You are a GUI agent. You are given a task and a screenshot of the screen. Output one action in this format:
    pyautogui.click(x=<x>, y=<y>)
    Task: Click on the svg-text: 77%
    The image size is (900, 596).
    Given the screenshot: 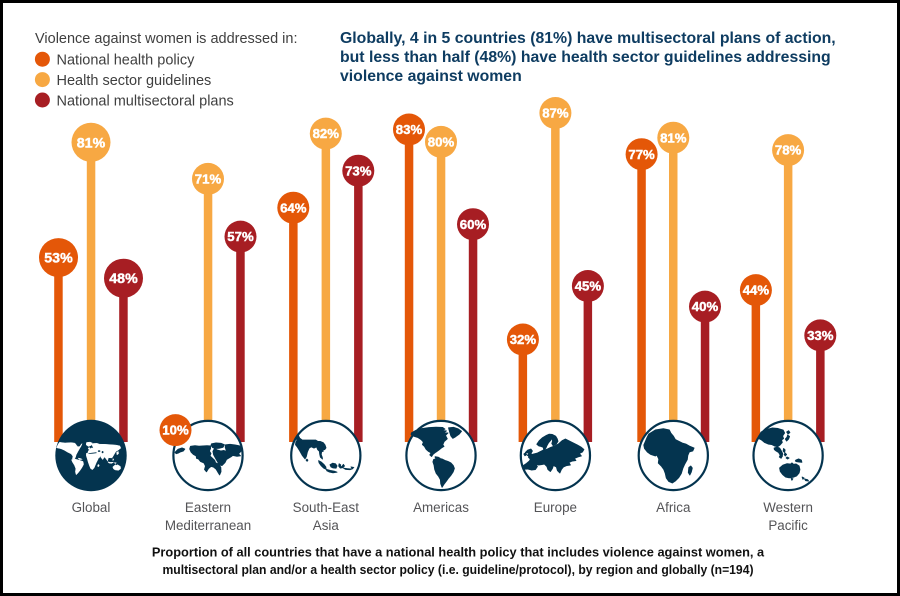 What is the action you would take?
    pyautogui.click(x=641, y=154)
    